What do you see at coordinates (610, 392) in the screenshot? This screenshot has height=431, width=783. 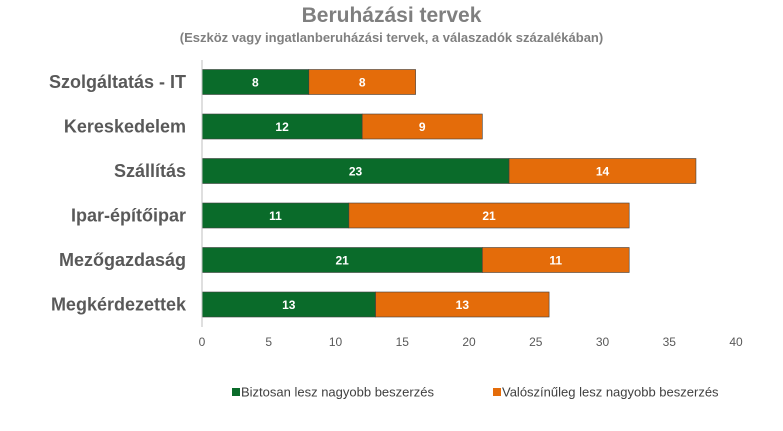 I see `legend-label: Valószínűleg lesz nagyobb beszerzés` at bounding box center [610, 392].